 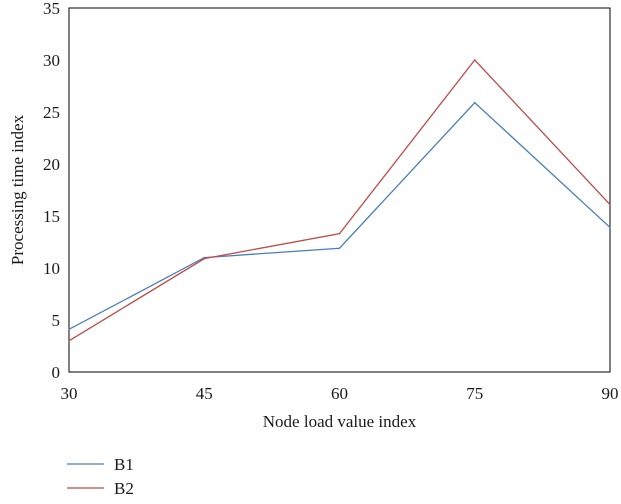 I want to click on y-tick-label: 0, so click(x=56, y=372).